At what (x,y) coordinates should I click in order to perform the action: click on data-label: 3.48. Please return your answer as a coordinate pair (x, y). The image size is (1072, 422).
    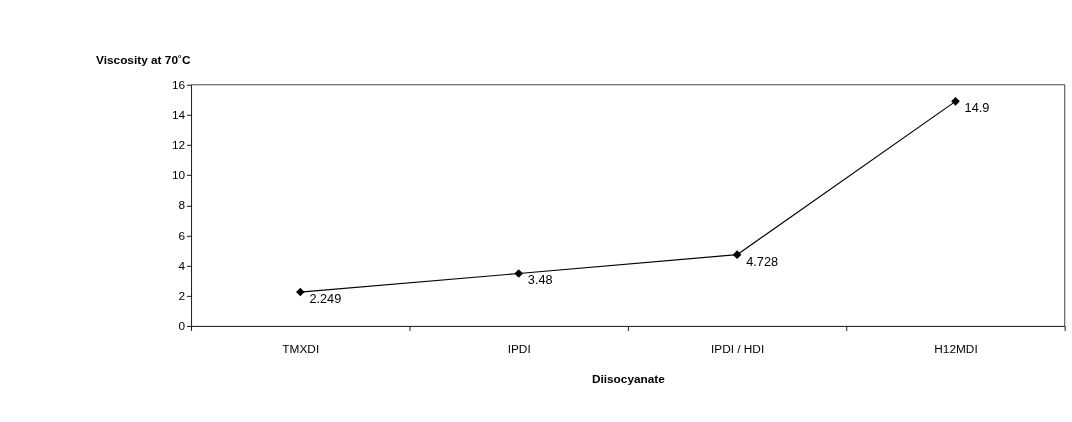
    Looking at the image, I should click on (540, 280).